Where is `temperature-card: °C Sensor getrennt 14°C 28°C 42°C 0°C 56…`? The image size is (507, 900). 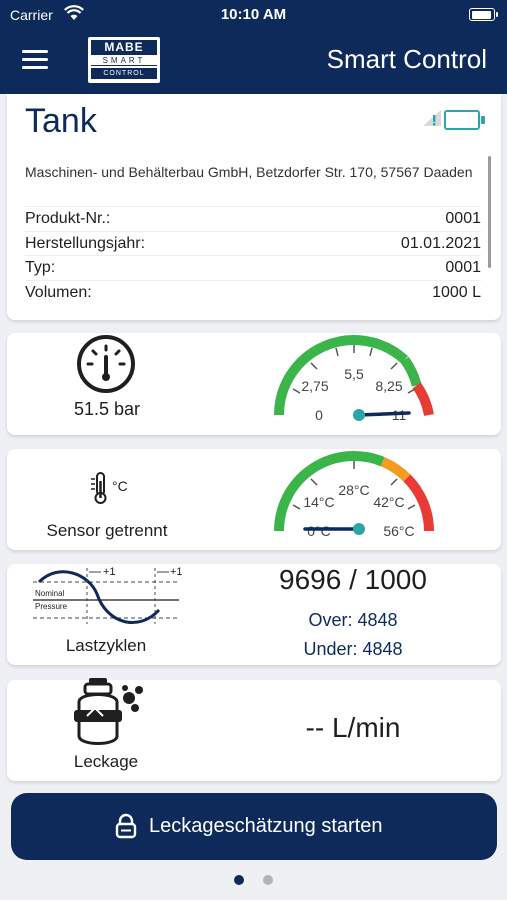
temperature-card: °C Sensor getrennt 14°C 28°C 42°C 0°C 56… is located at coordinates (254, 499).